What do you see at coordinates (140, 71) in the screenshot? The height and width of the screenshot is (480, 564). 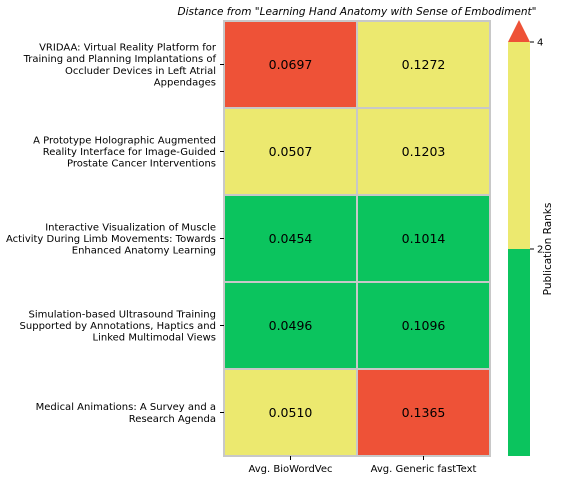 I see `row-label-line: Occluder Devices in Left Atrial` at bounding box center [140, 71].